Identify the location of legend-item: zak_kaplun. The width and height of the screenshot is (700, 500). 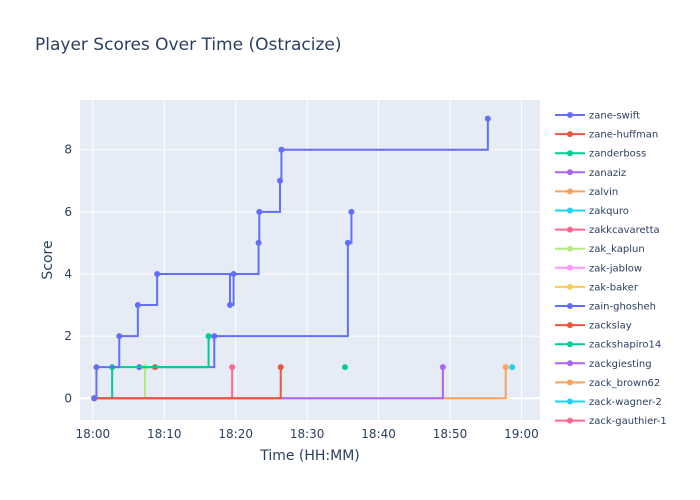
(600, 249).